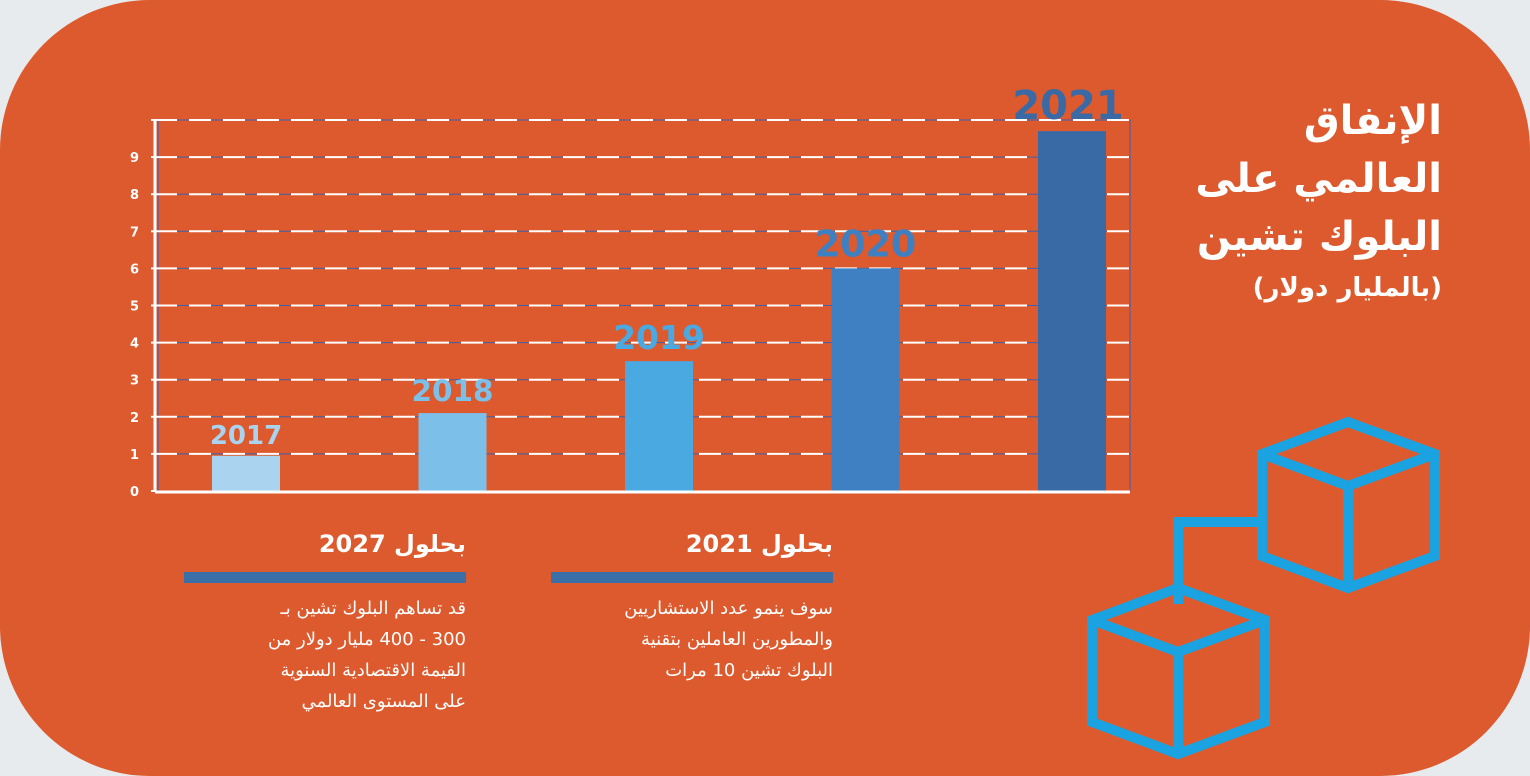 The height and width of the screenshot is (776, 1530). What do you see at coordinates (134, 381) in the screenshot?
I see `y-tick-label: 3` at bounding box center [134, 381].